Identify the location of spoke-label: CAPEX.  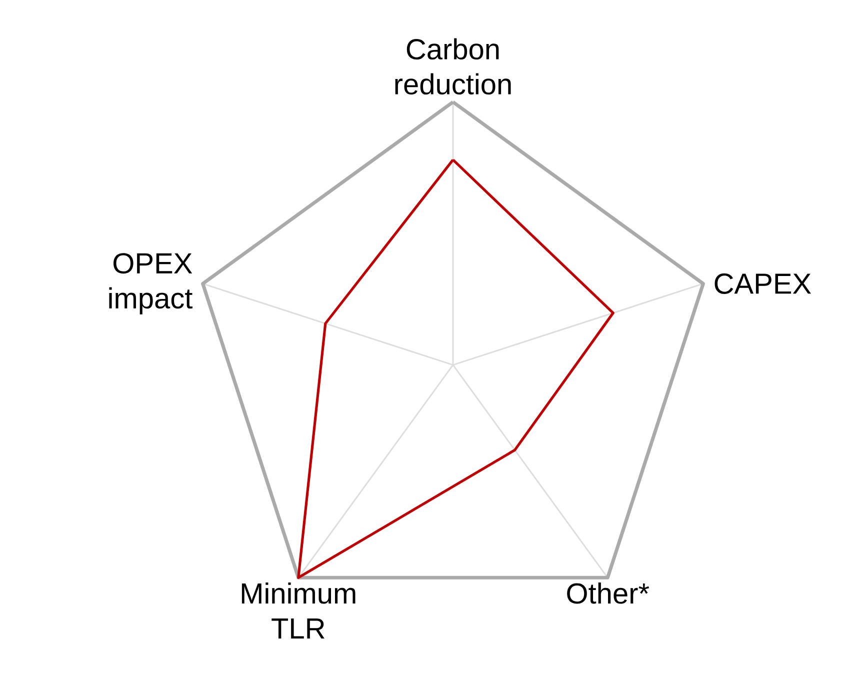
(762, 283).